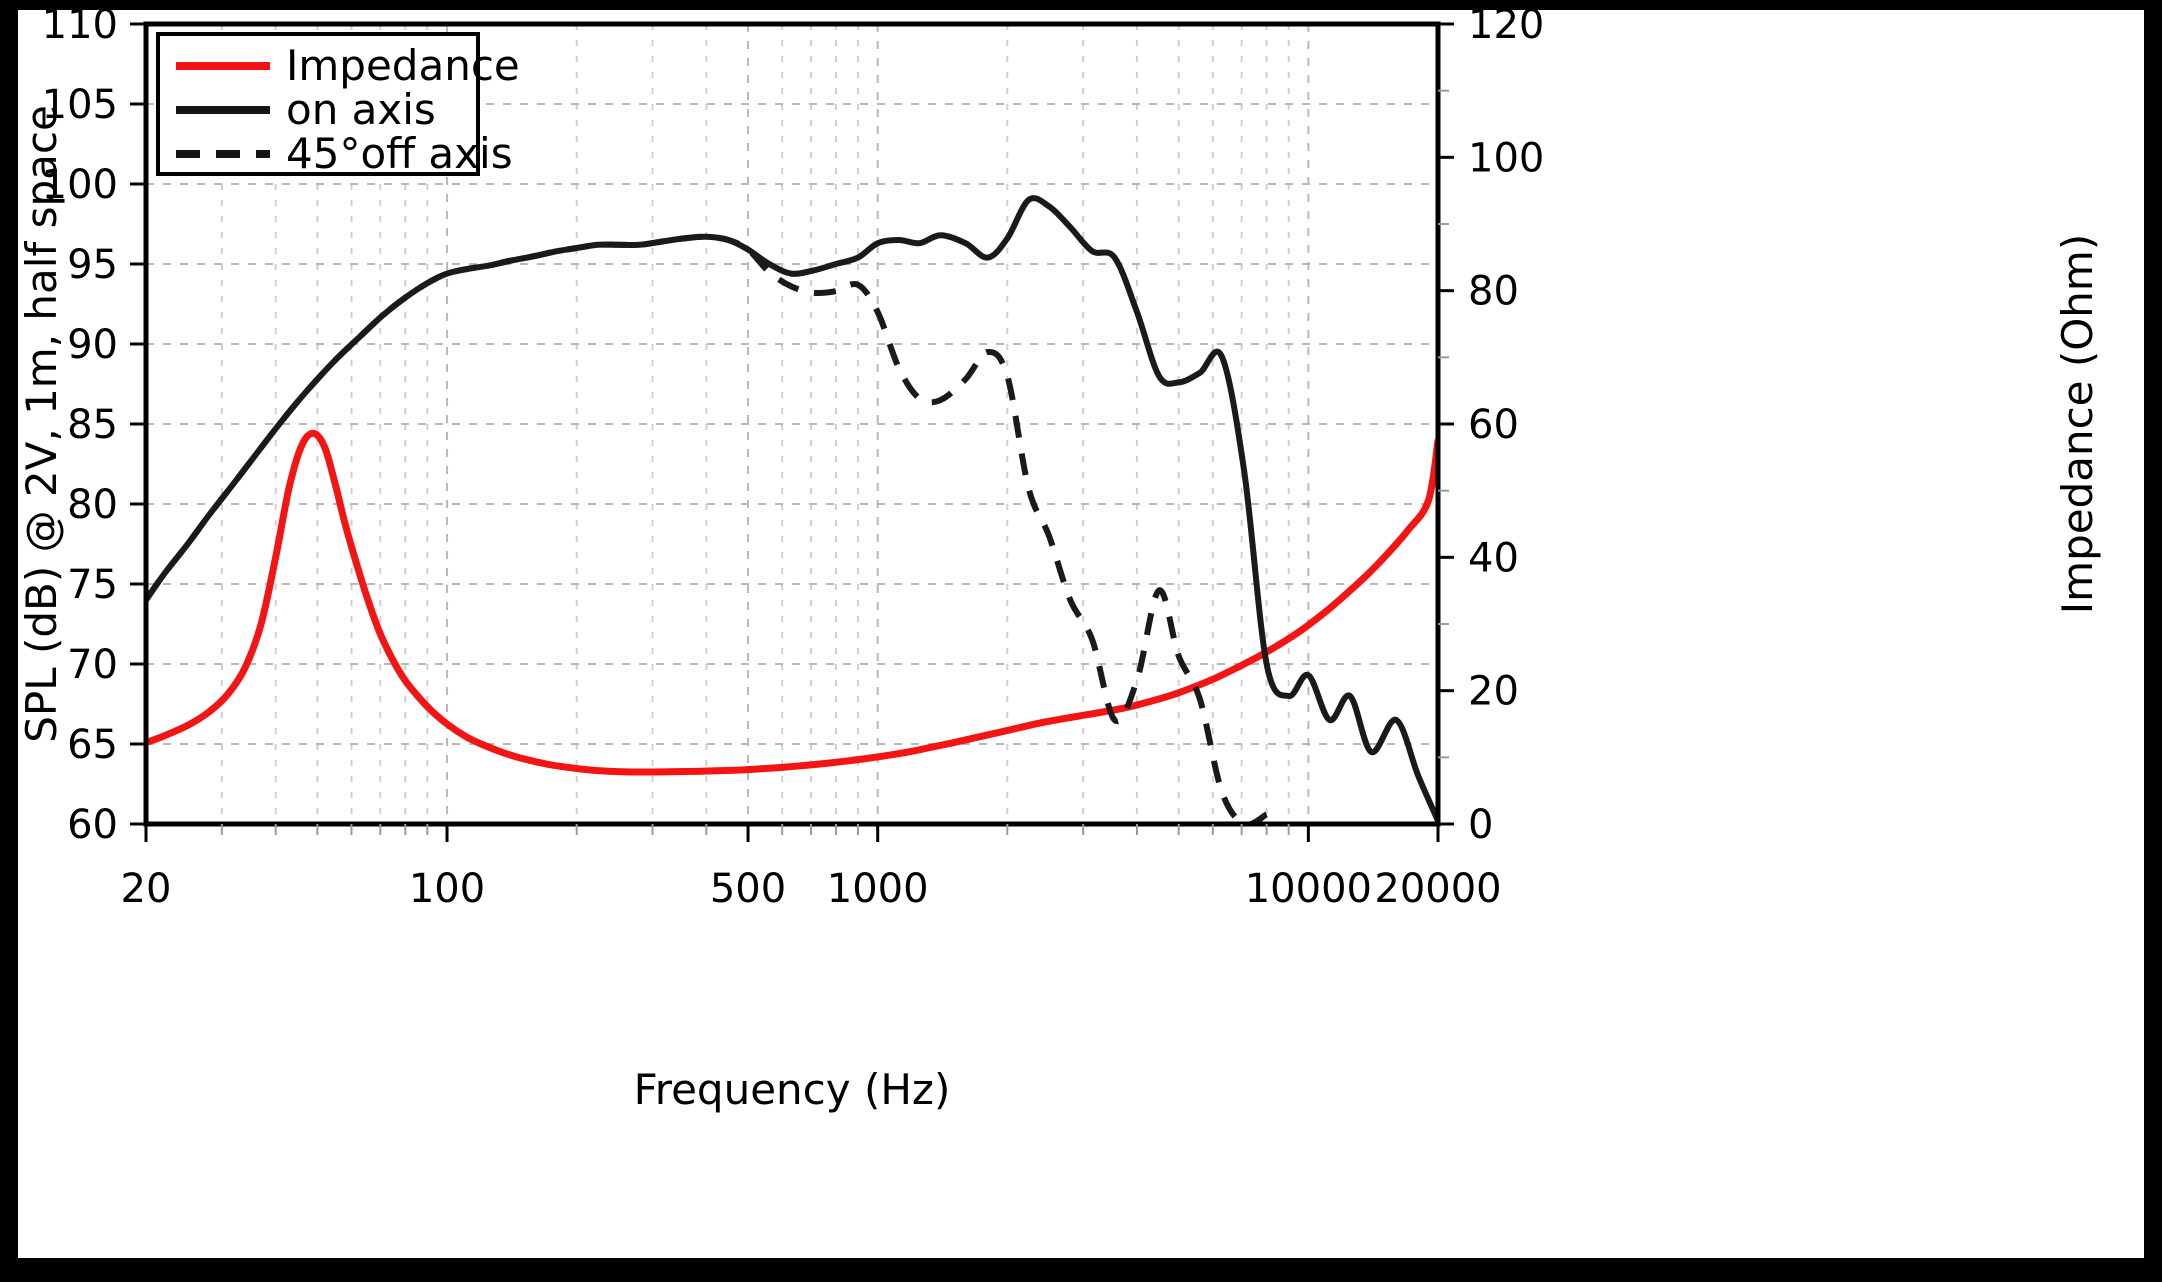 This screenshot has height=1282, width=2162. Describe the element at coordinates (1493, 558) in the screenshot. I see `y-right-tick-label: 40` at that location.